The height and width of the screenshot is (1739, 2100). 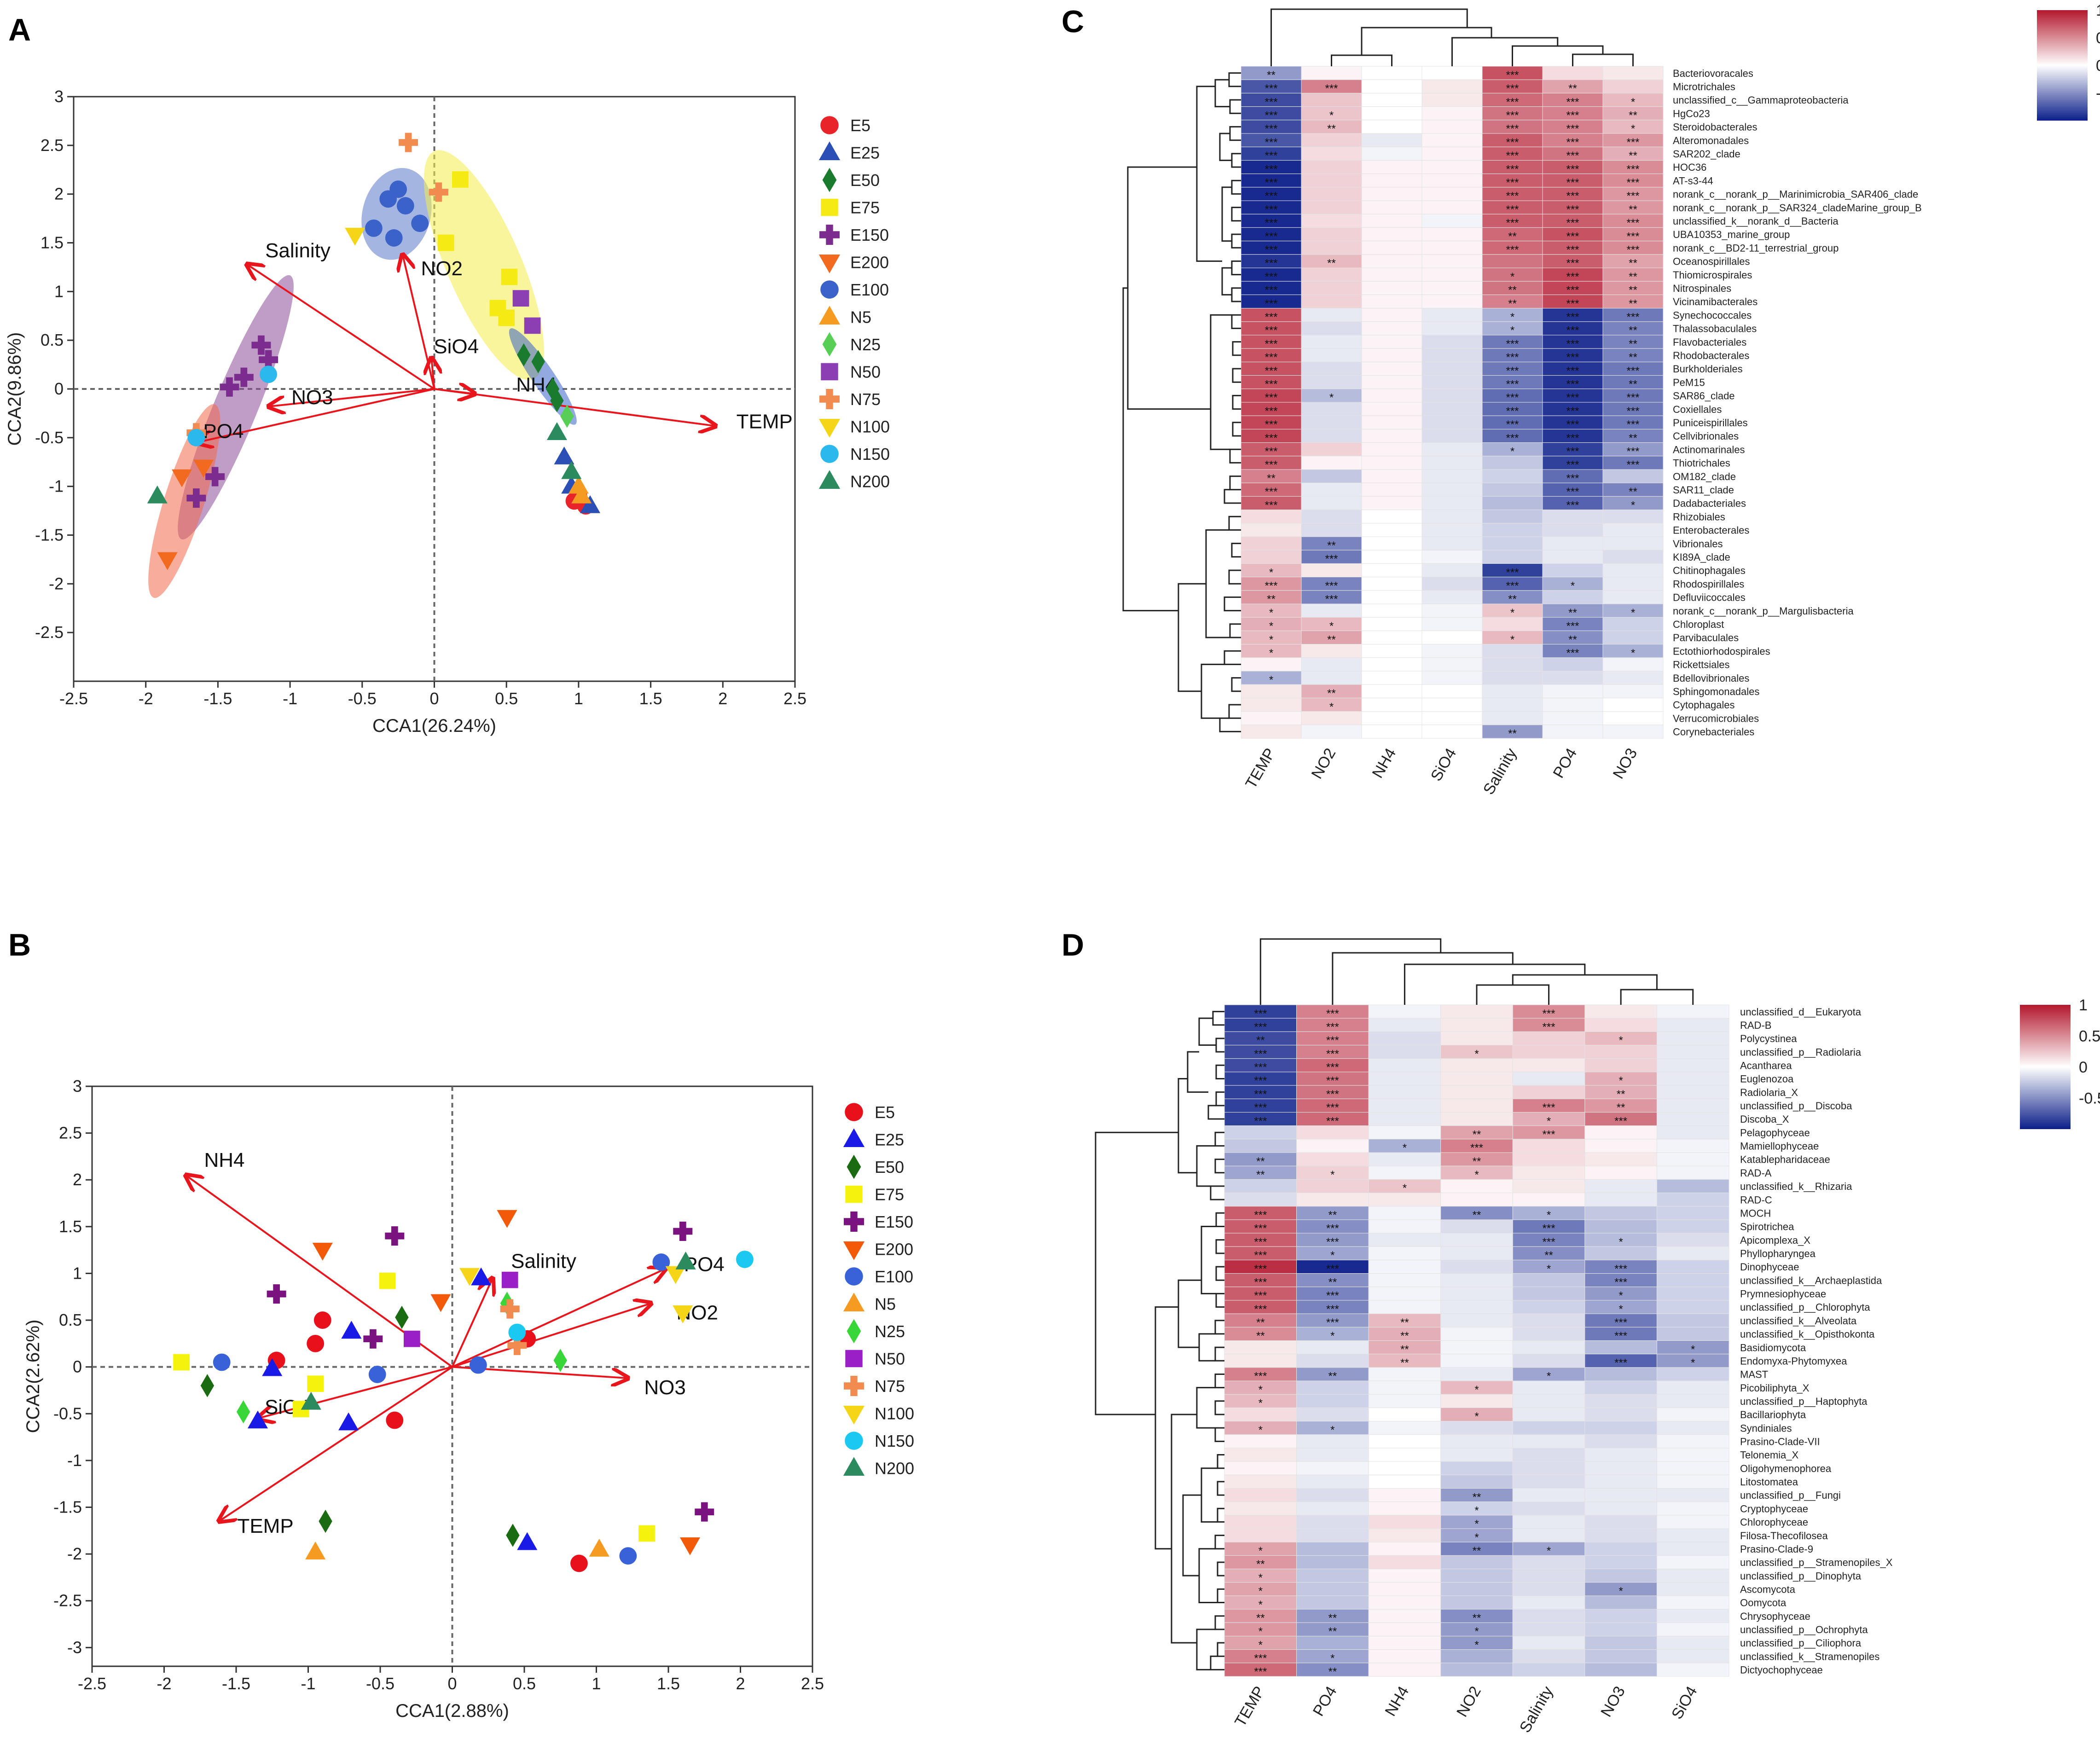 I want to click on x-tick-label: -2, so click(x=146, y=698).